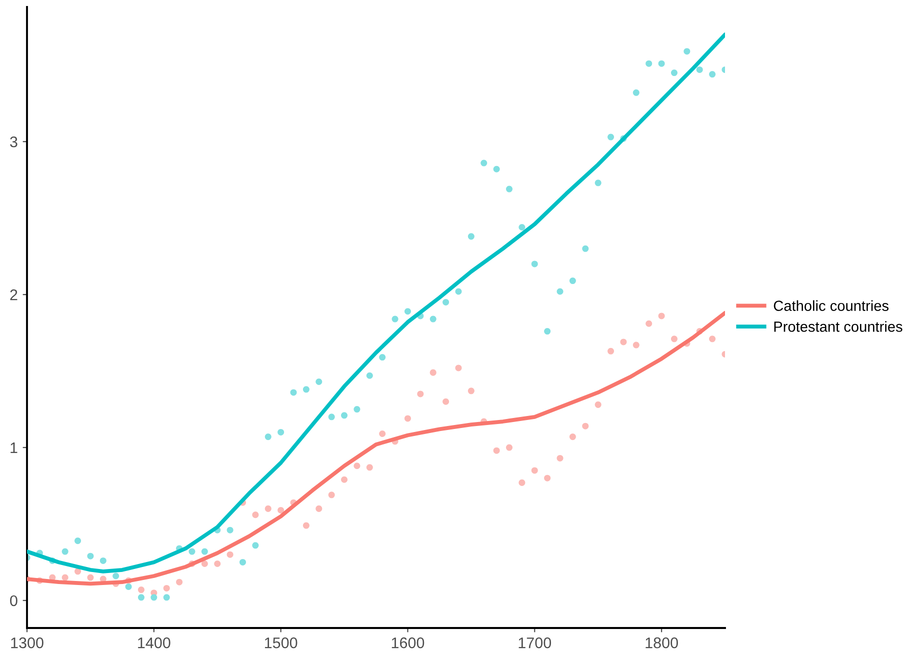 The image size is (923, 652). Describe the element at coordinates (831, 305) in the screenshot. I see `legend-label: Catholic countries` at that location.